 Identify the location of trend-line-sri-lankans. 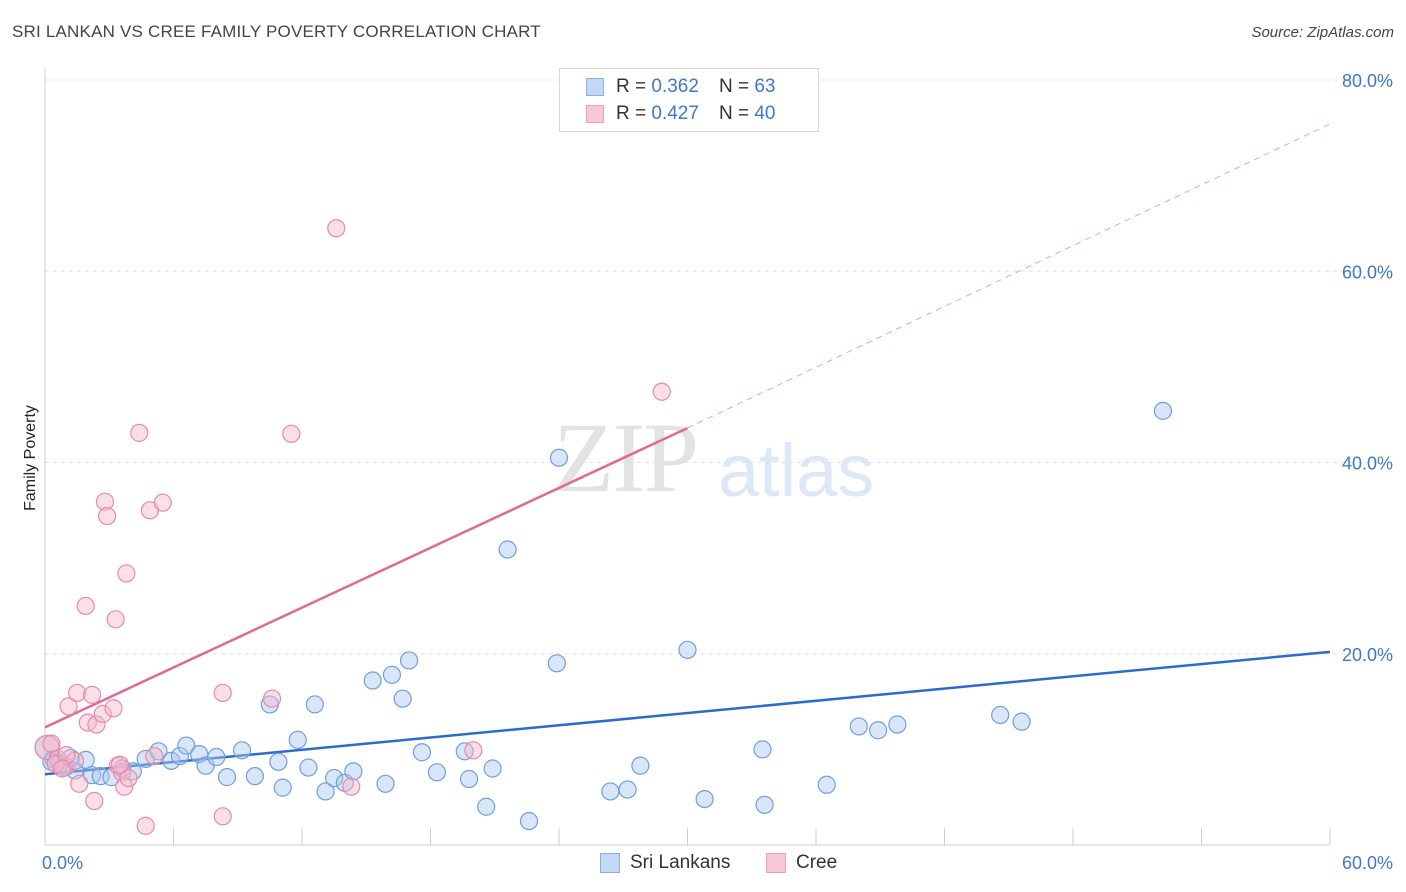
(687, 713).